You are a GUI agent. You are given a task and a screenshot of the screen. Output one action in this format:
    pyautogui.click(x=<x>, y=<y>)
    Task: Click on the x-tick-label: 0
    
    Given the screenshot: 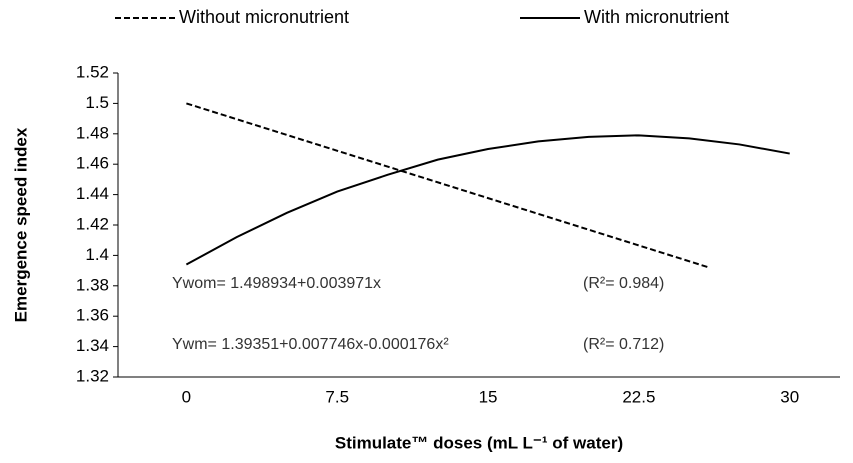 What is the action you would take?
    pyautogui.click(x=186, y=396)
    